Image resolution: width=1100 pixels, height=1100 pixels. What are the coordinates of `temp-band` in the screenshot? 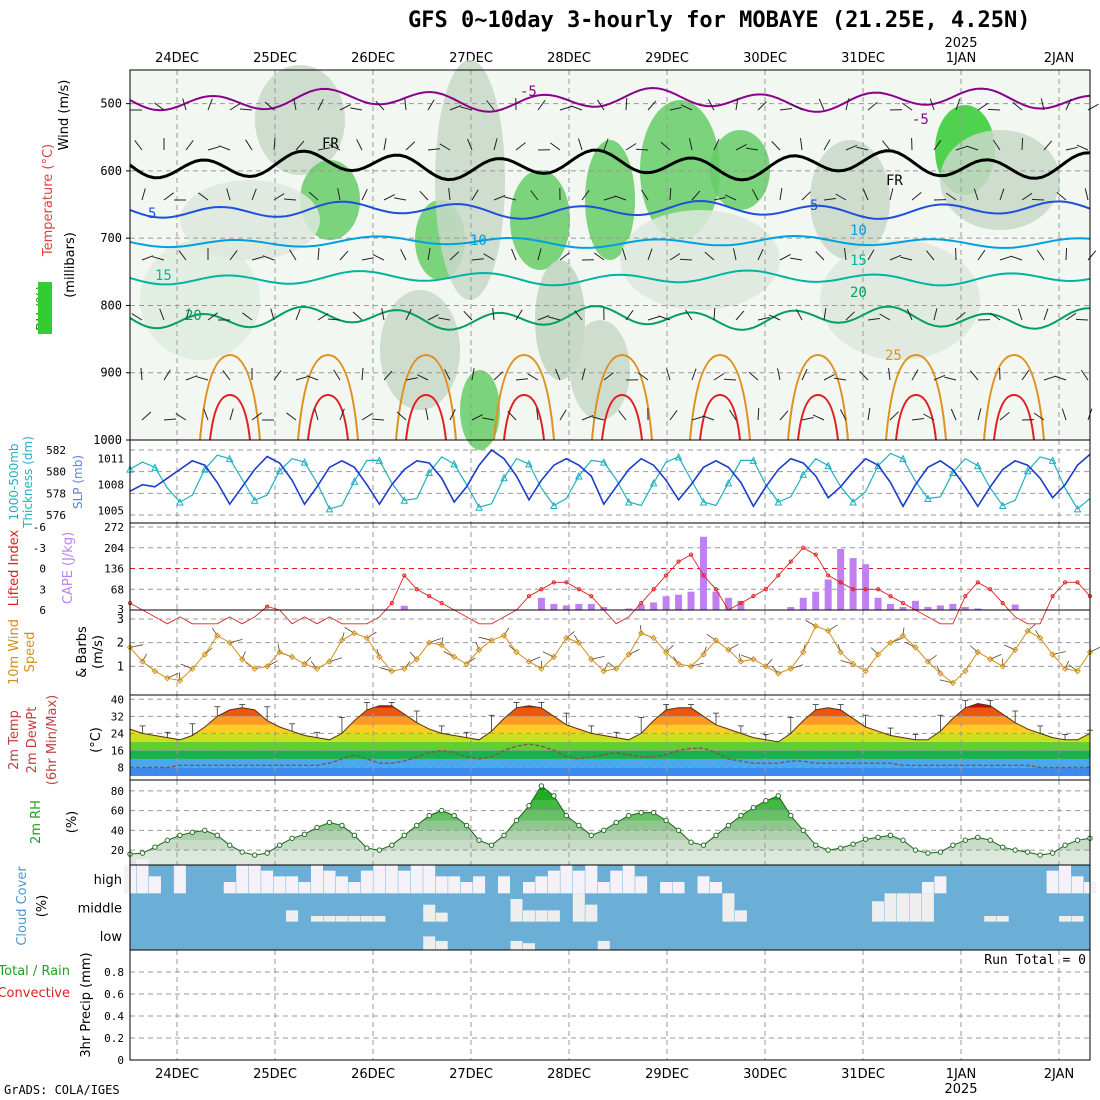 It's located at (610, 754).